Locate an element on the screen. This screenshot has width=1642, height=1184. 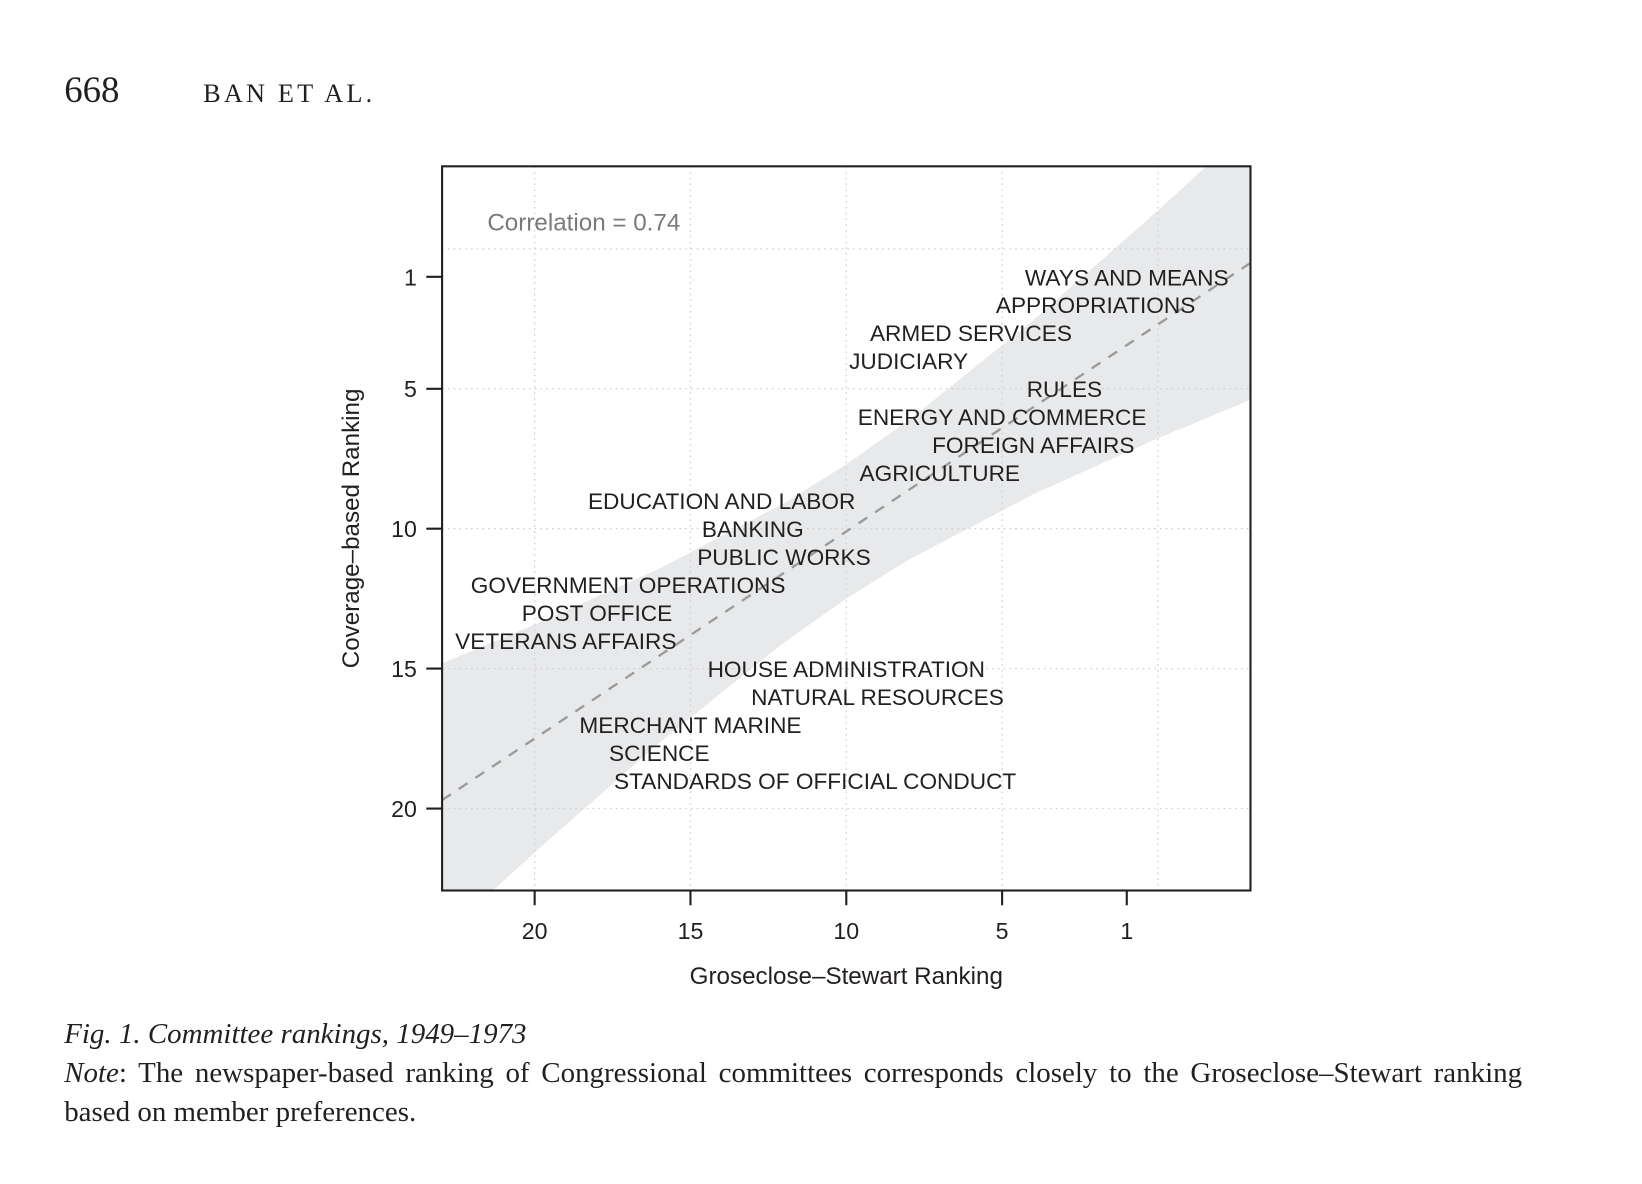
point-label: HOUSE ADMINISTRATION is located at coordinates (846, 669).